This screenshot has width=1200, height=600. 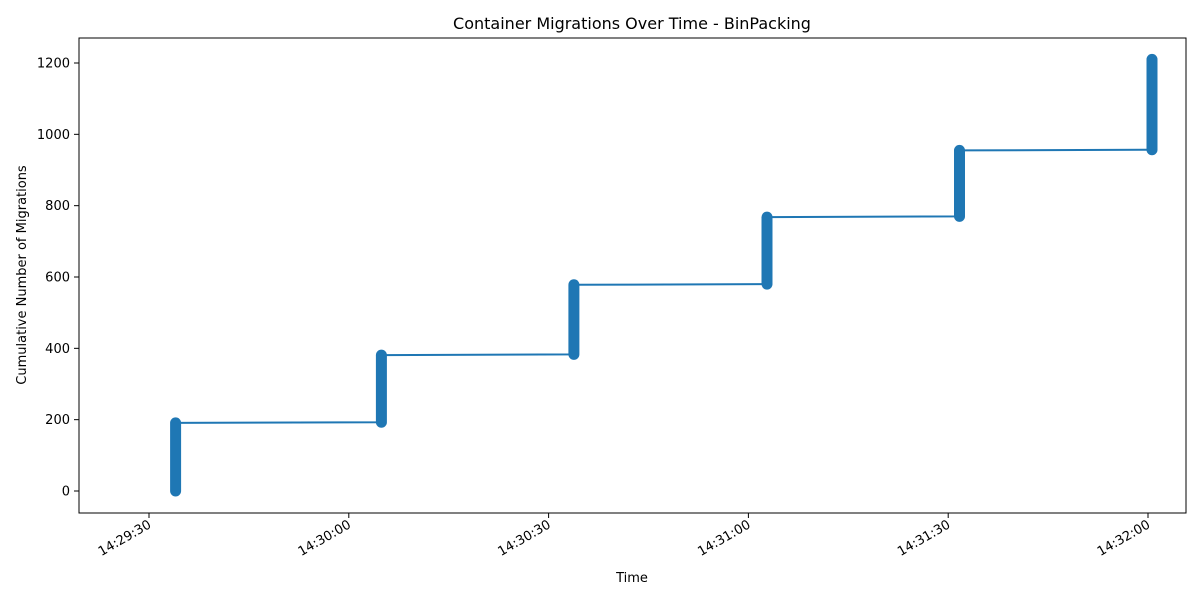 I want to click on y-axis-ticks: 0 200 400 600 800 1000 1200, so click(x=58, y=278).